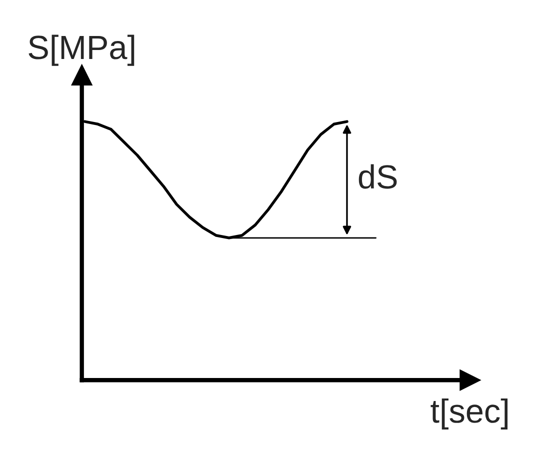 Image resolution: width=553 pixels, height=452 pixels. I want to click on text: dS, so click(377, 176).